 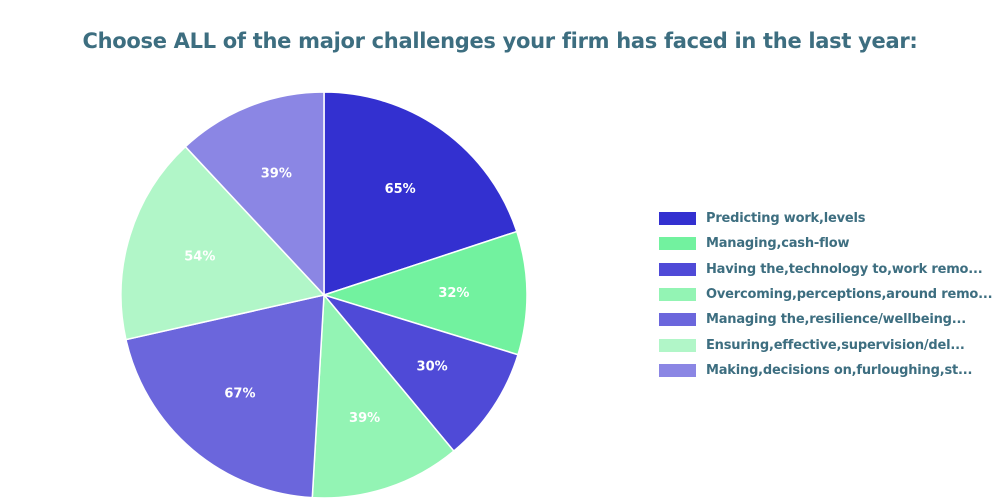 I want to click on slice-value-label: 54%, so click(x=199, y=256).